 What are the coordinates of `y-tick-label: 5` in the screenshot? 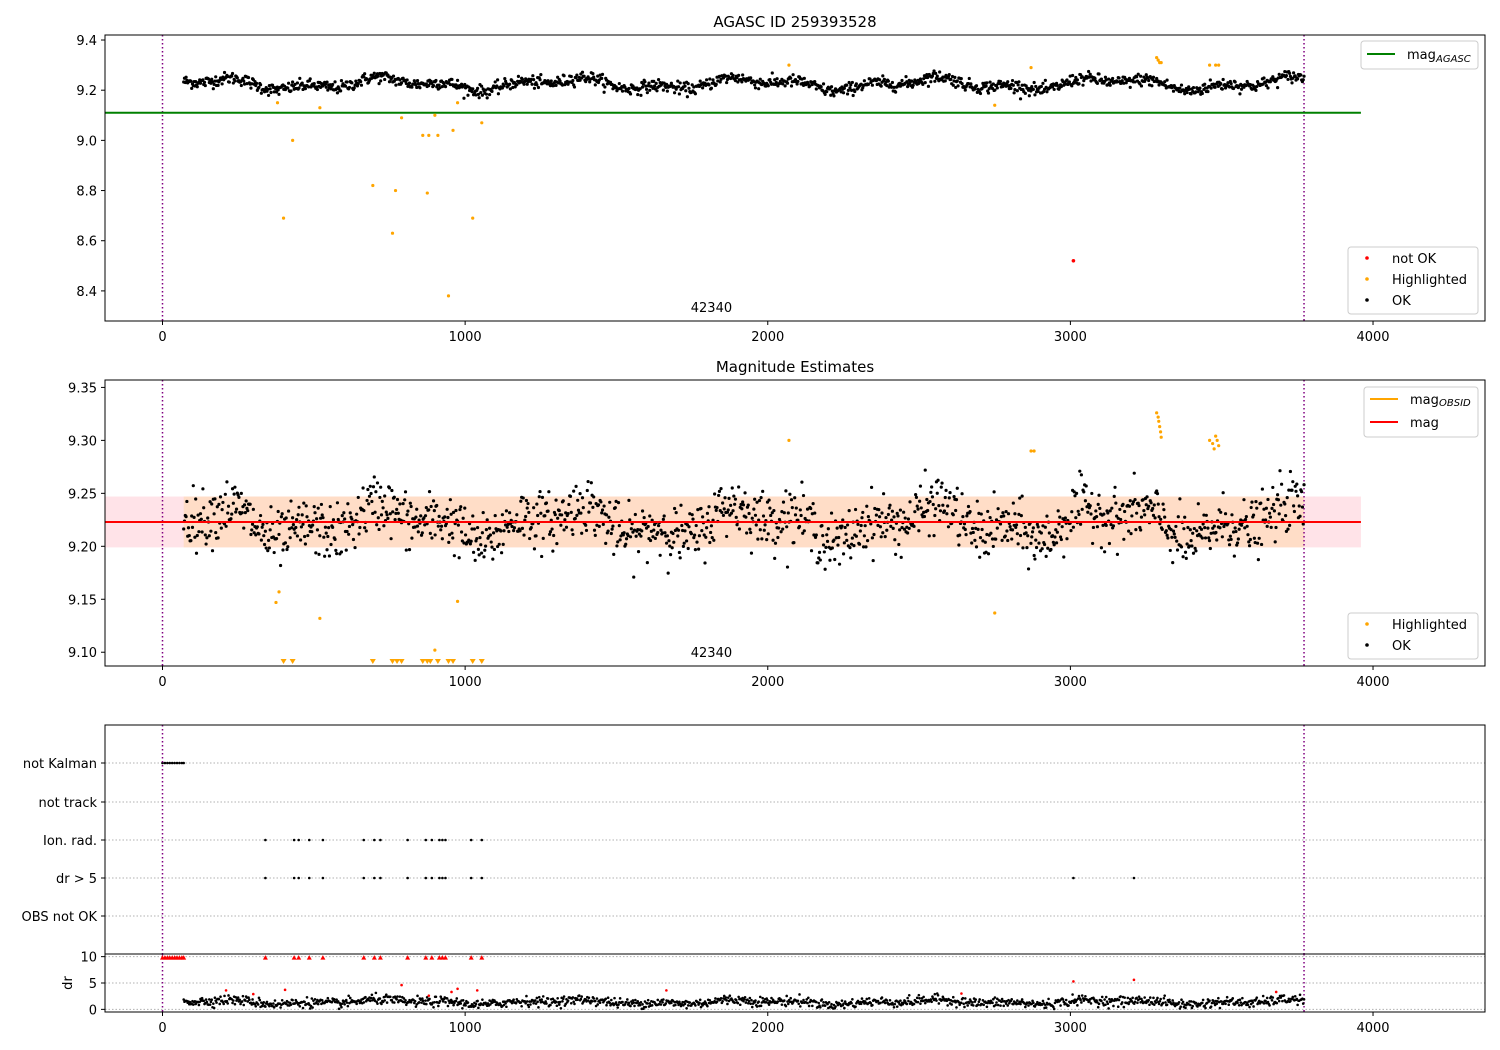 It's located at (93, 984).